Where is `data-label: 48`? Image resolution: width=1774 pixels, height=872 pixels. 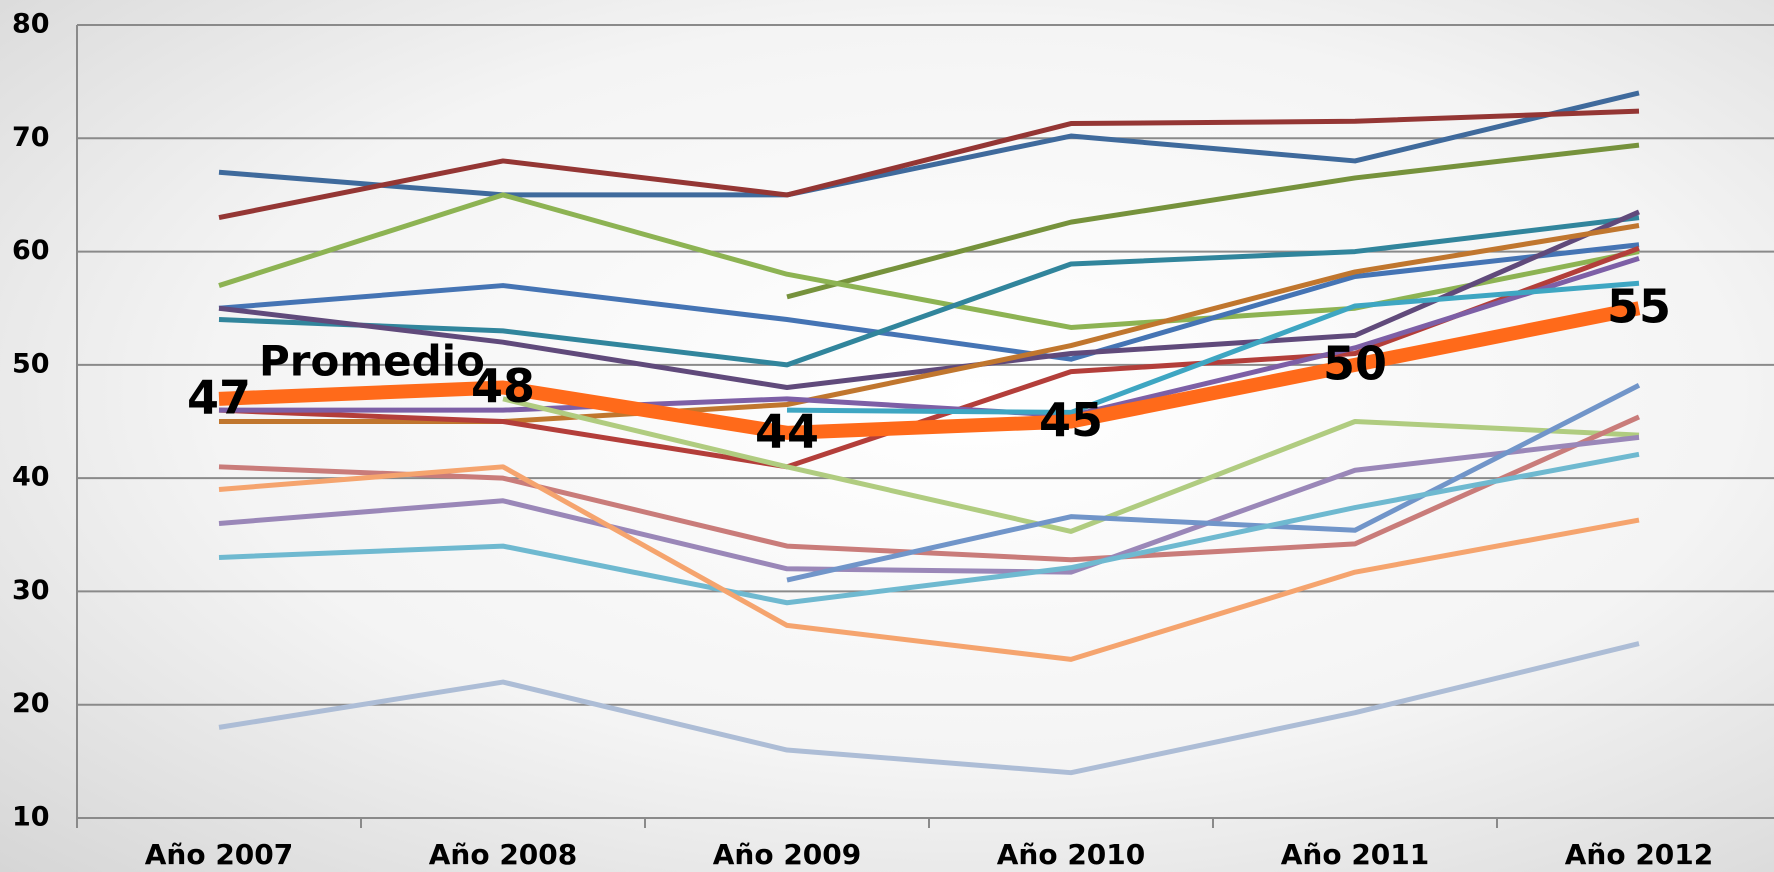 data-label: 48 is located at coordinates (503, 386).